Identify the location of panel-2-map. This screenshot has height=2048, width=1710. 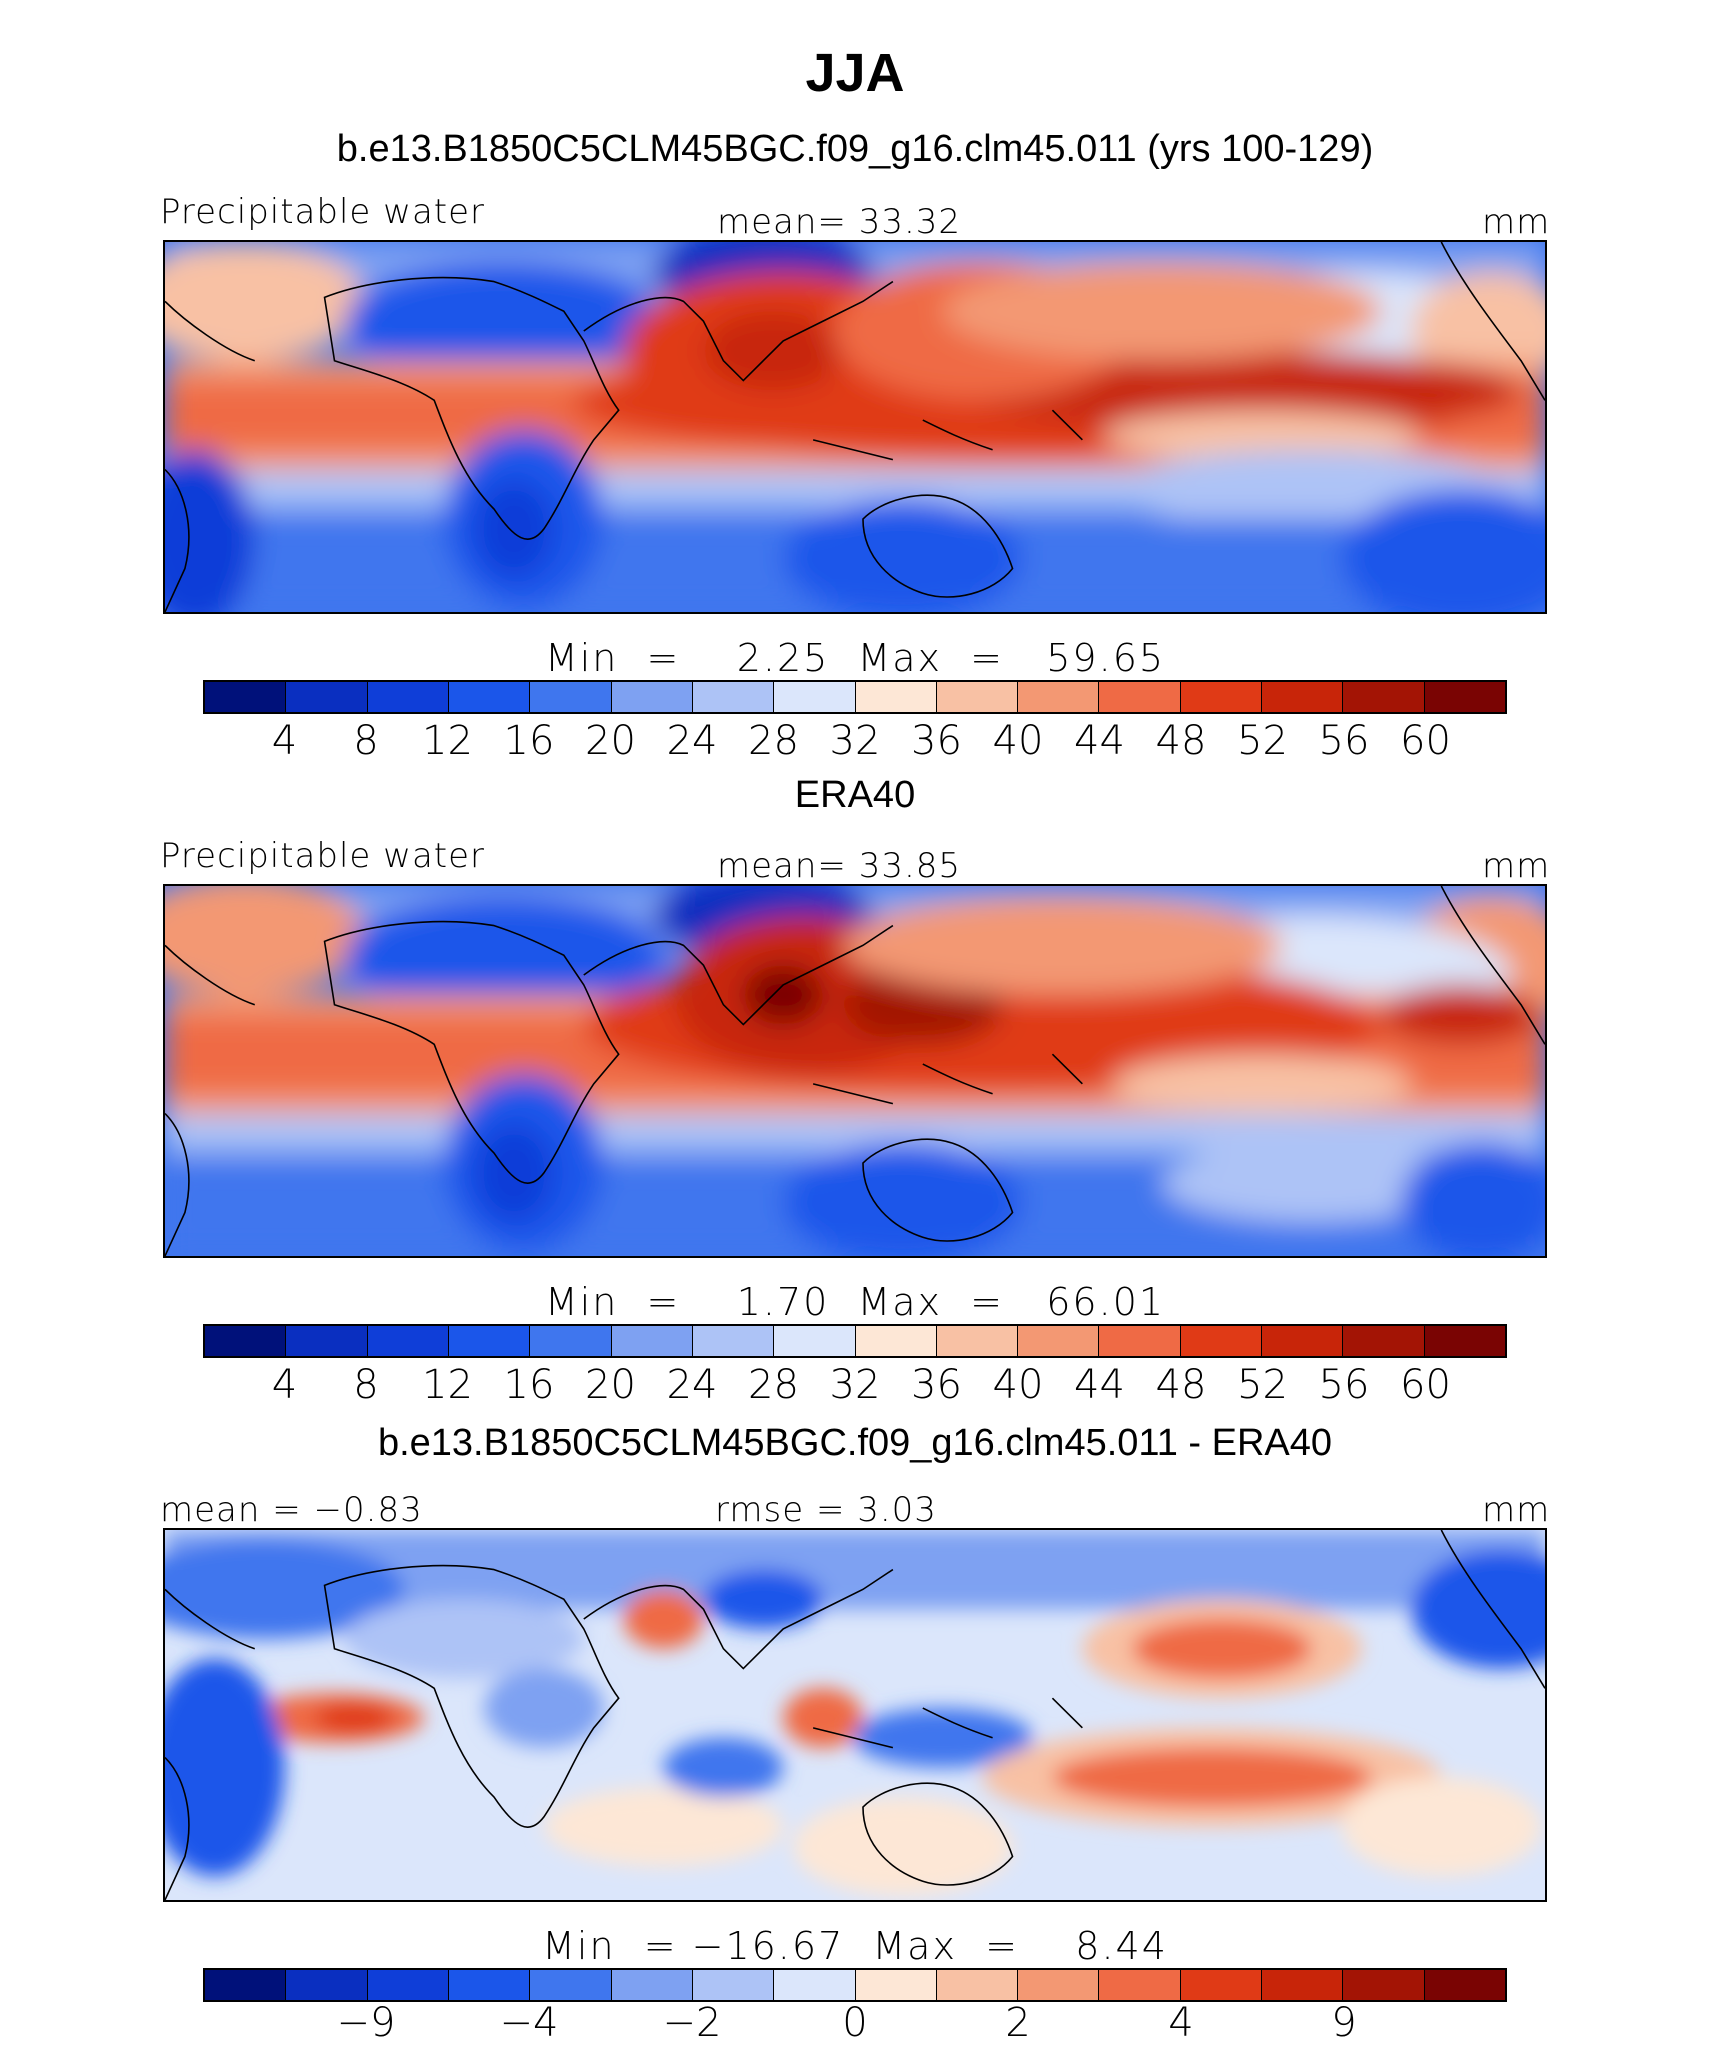
(855, 1071).